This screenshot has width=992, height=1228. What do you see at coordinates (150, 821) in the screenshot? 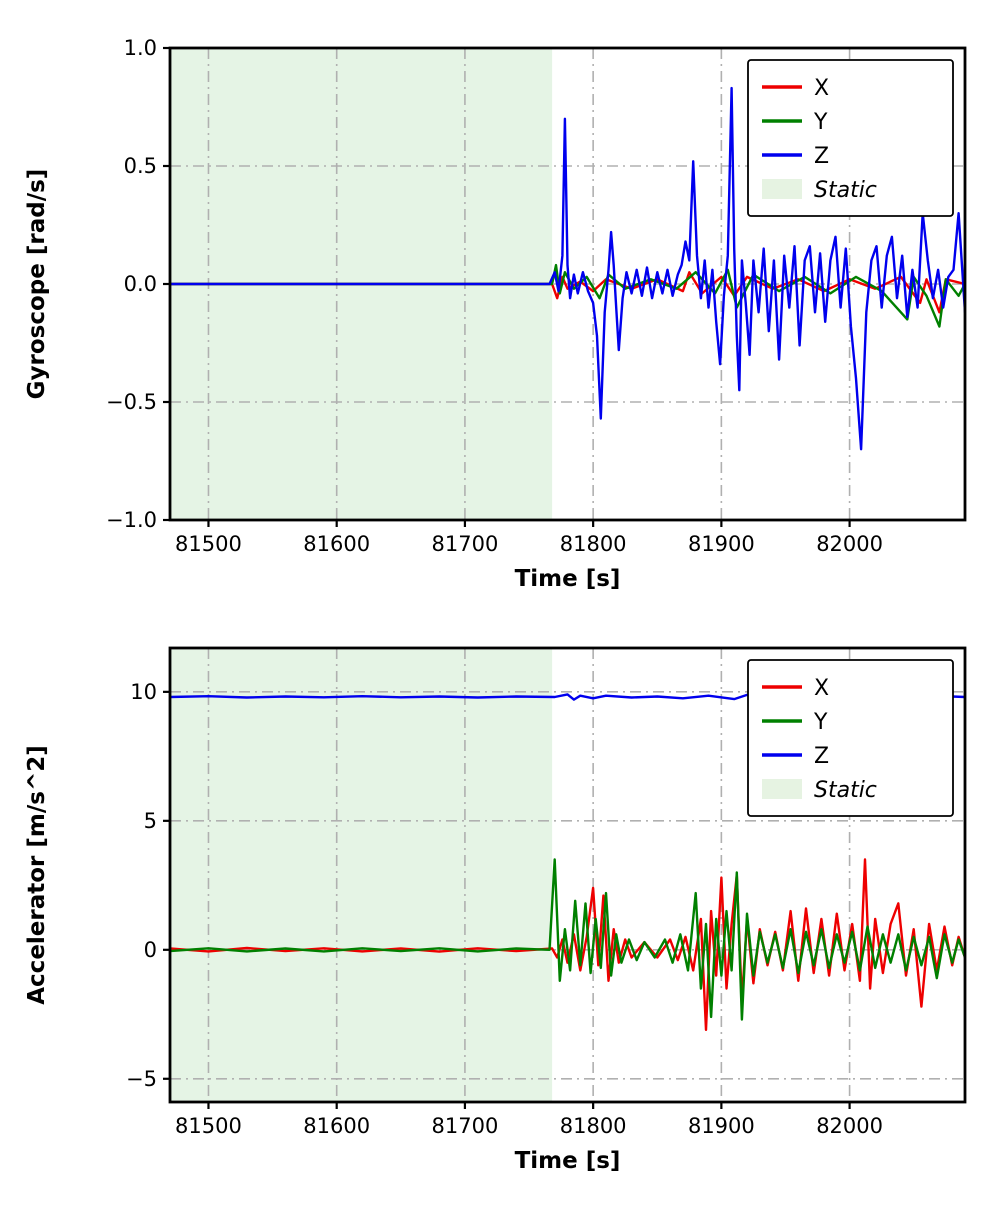
I see `y-tick-label: 5` at bounding box center [150, 821].